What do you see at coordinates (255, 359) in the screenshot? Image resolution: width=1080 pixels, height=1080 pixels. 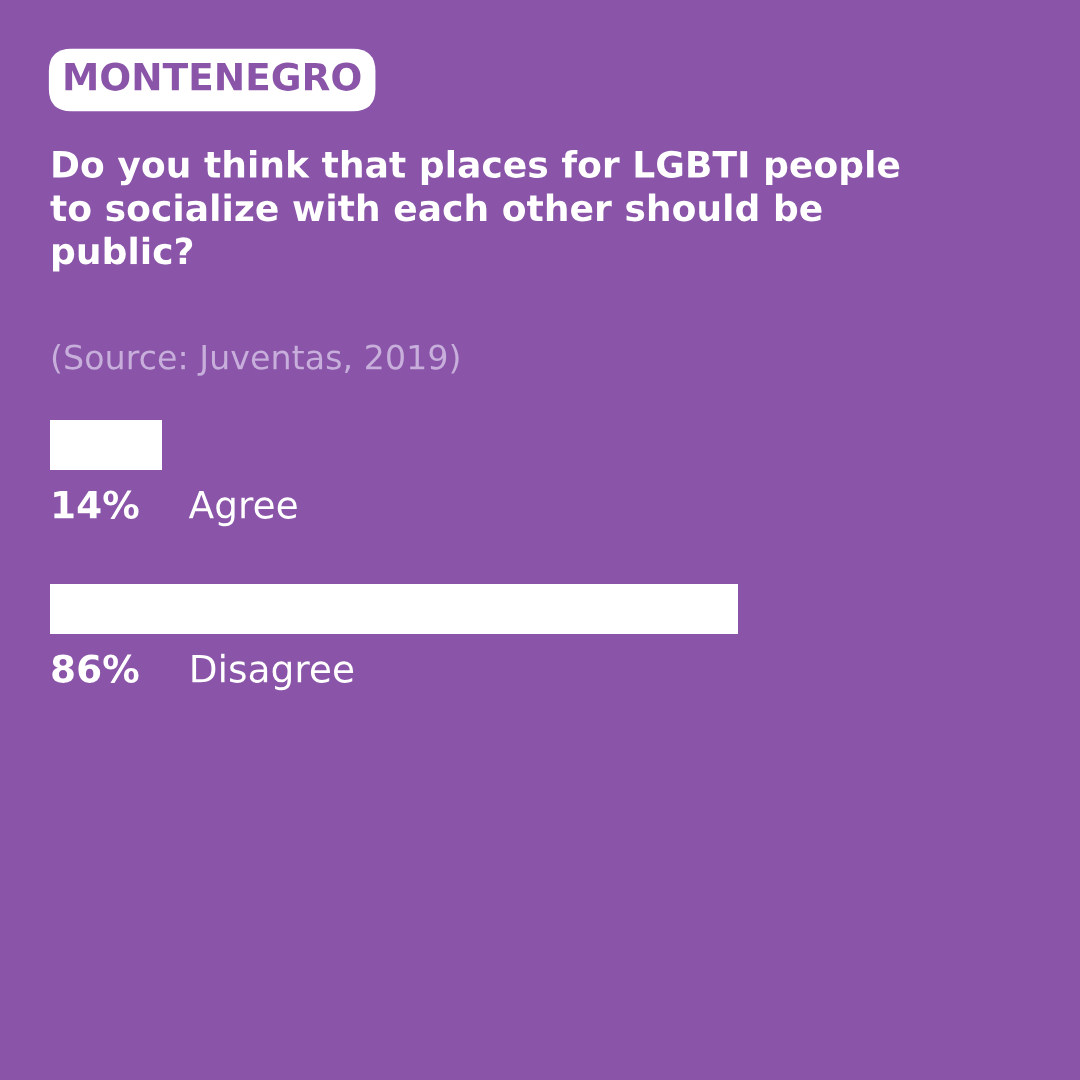 I see `text: (Source: Juventas, 2019)` at bounding box center [255, 359].